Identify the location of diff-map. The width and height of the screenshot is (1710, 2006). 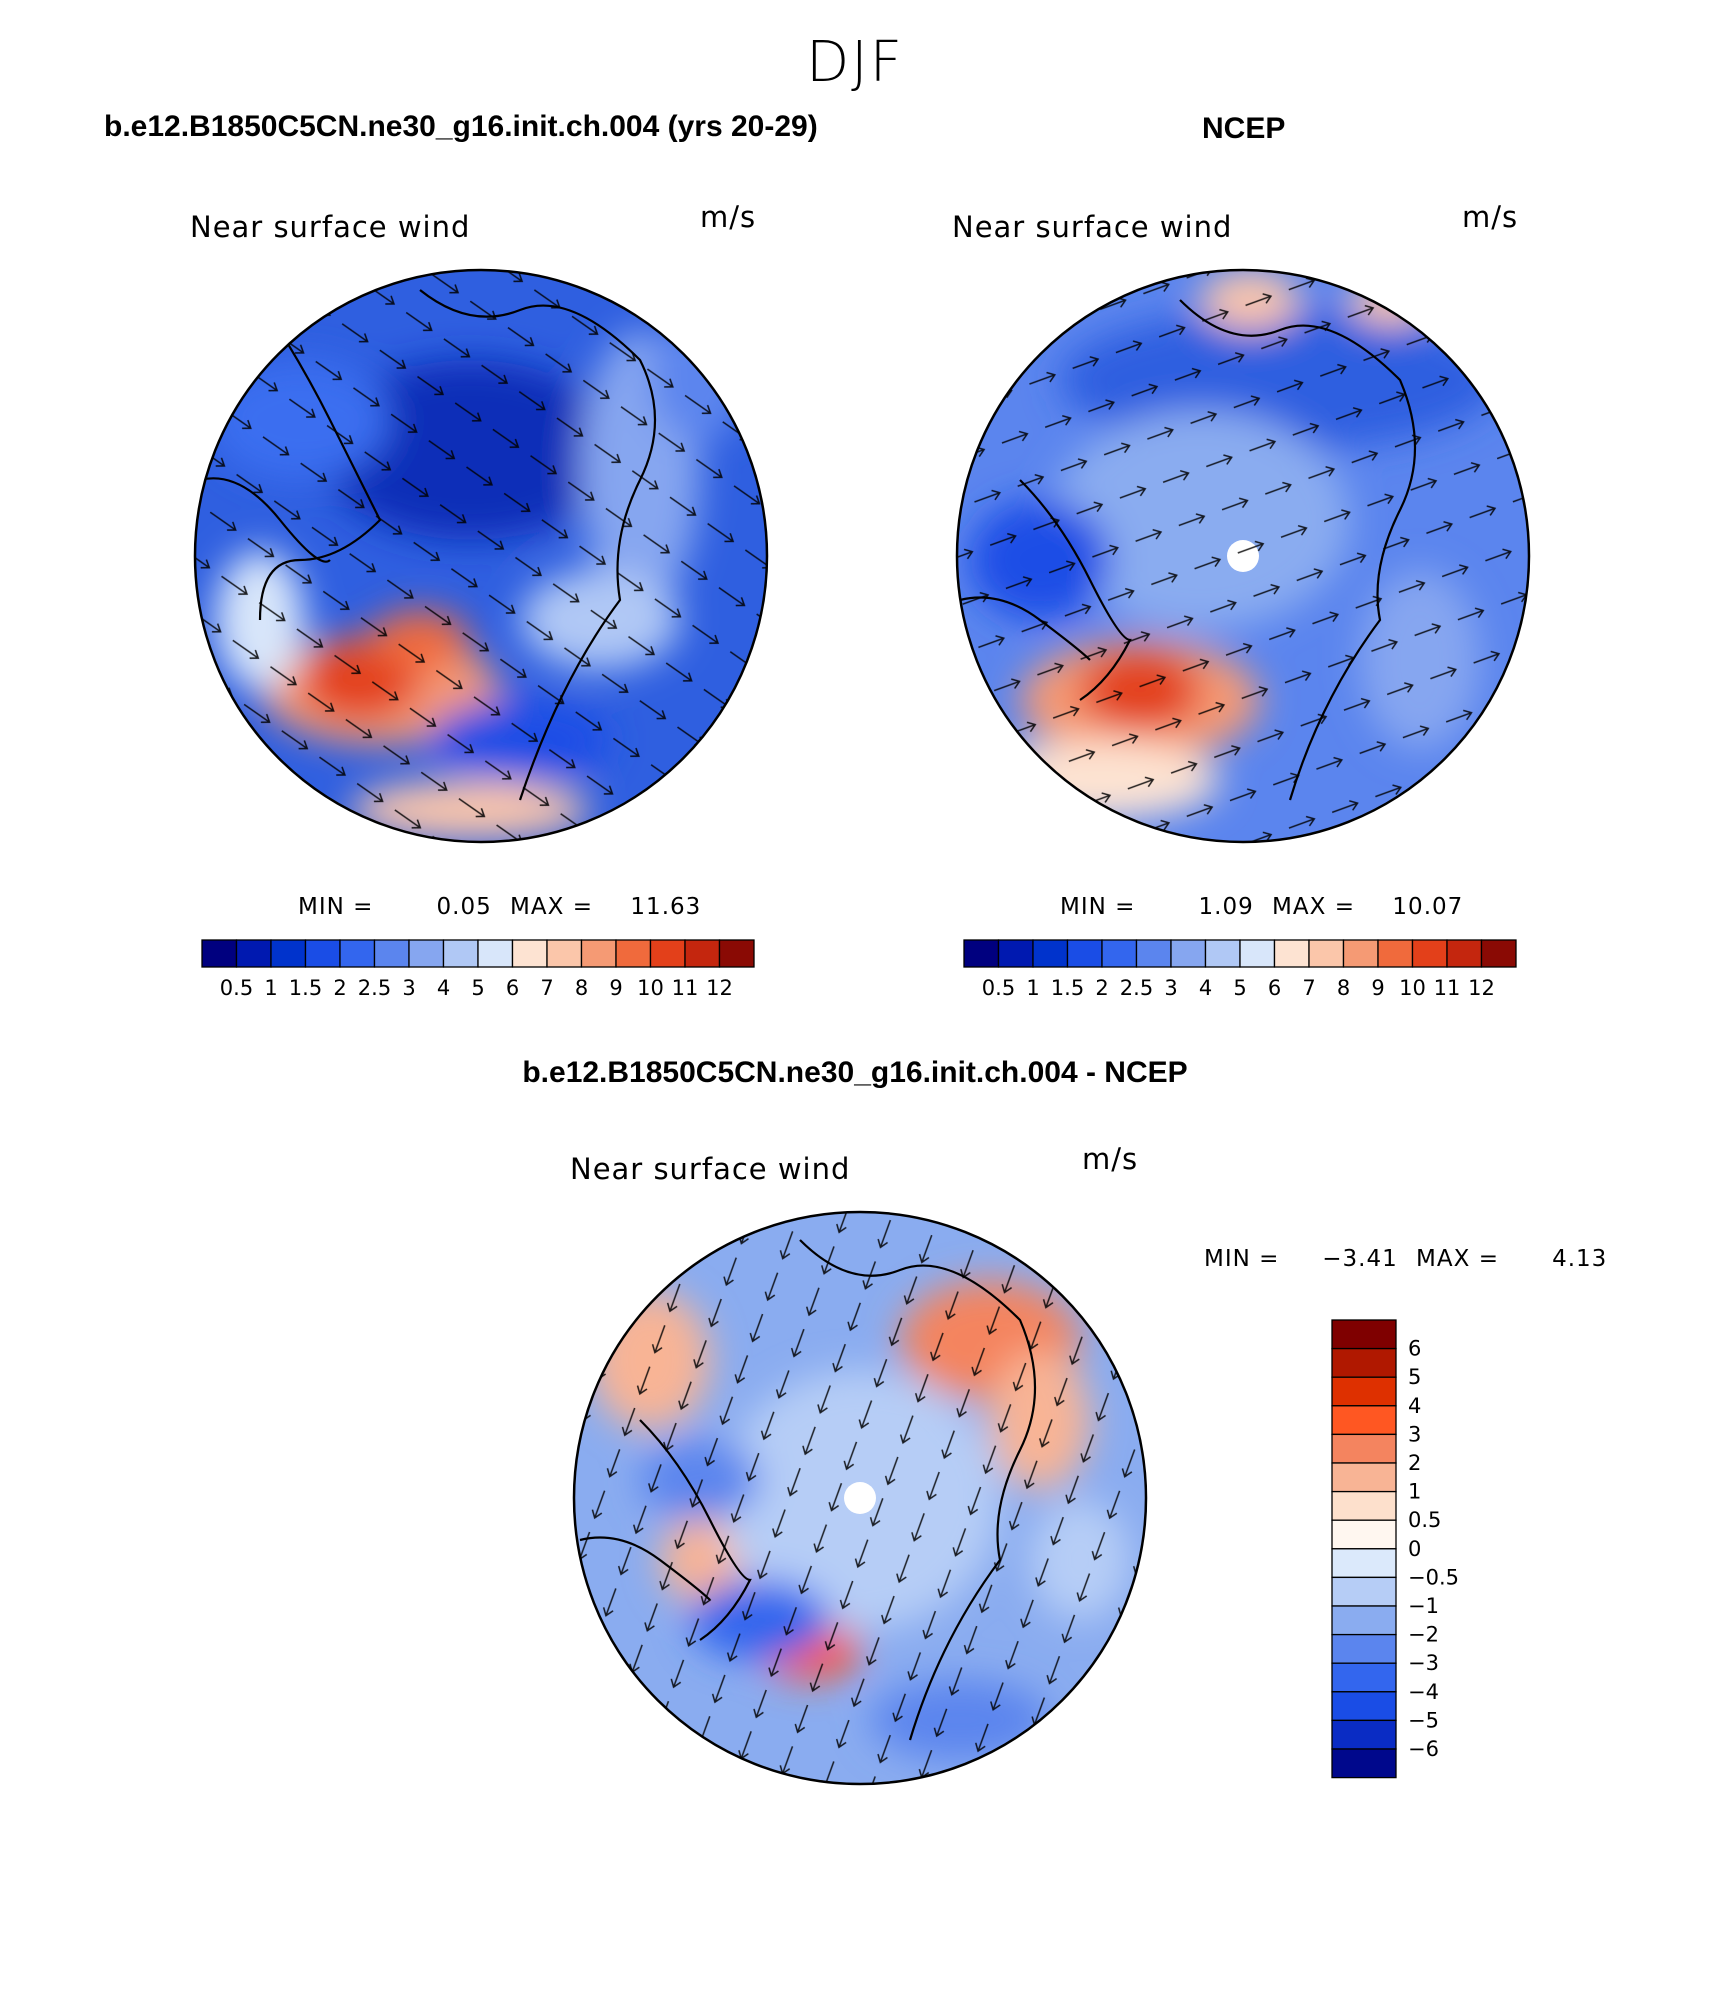
(860, 1498).